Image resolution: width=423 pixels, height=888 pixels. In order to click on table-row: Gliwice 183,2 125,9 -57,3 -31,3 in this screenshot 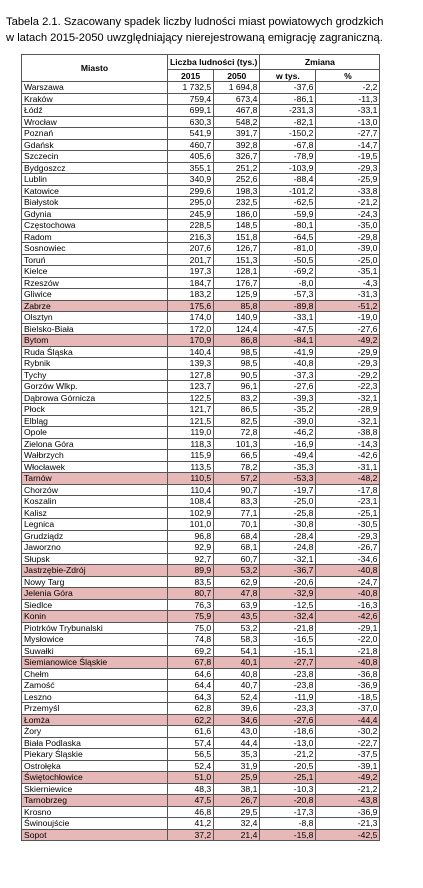, I will do `click(201, 294)`.